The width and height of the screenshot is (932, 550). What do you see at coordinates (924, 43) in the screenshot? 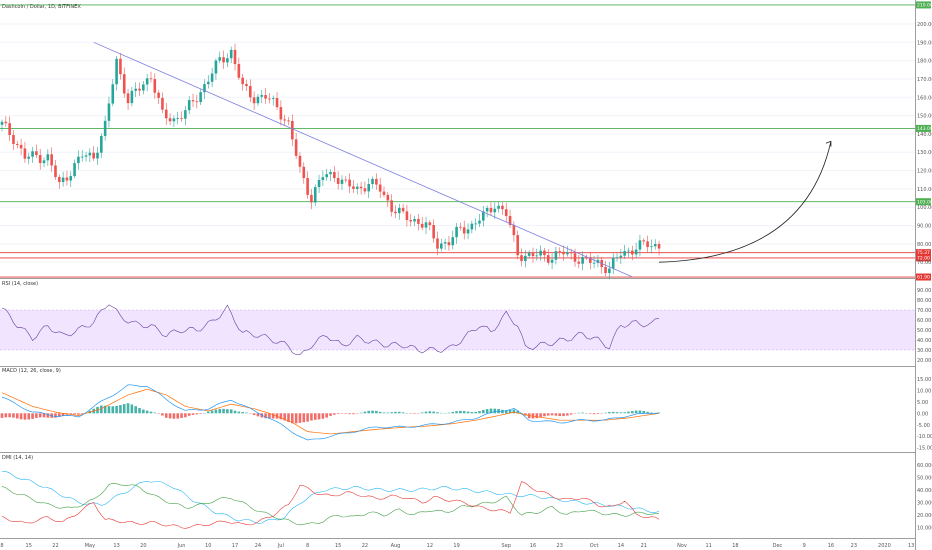
I see `price-tick-label: 190.00` at bounding box center [924, 43].